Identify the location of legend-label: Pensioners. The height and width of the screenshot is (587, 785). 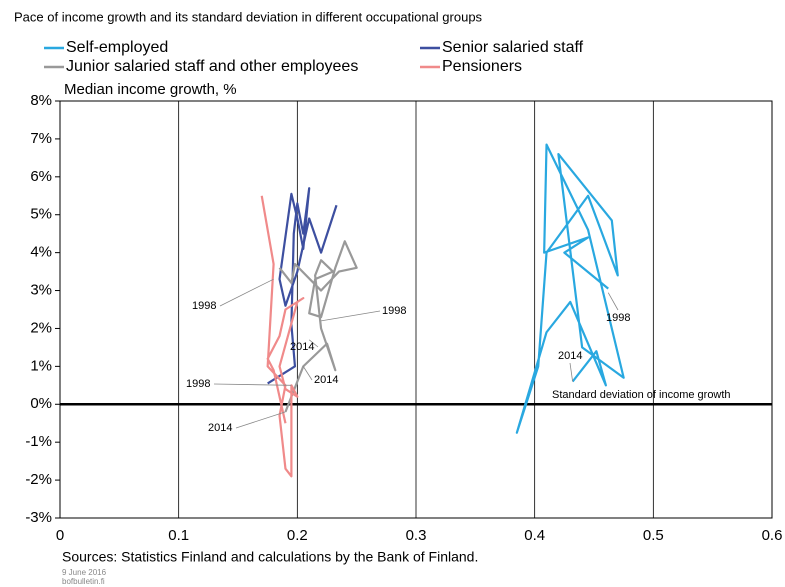
(482, 66).